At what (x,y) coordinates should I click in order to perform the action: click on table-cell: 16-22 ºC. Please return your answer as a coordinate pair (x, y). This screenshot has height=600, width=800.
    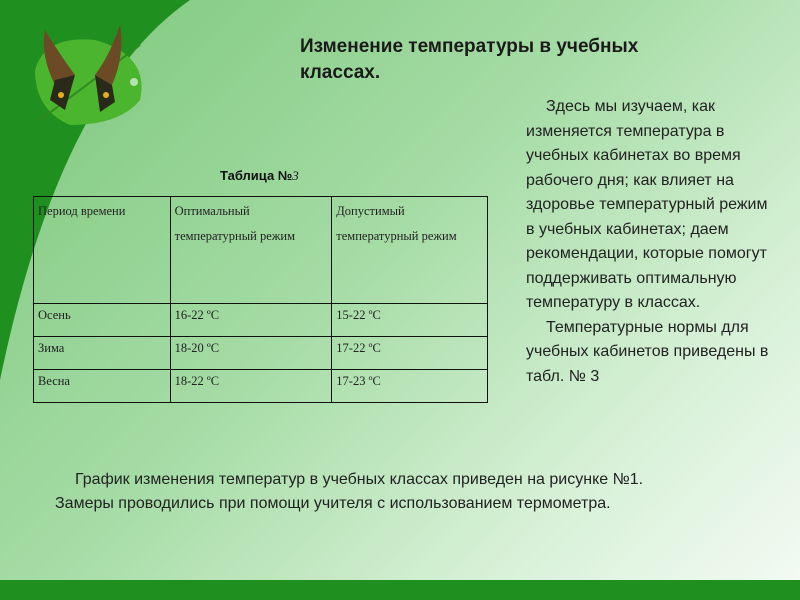
    Looking at the image, I should click on (251, 320).